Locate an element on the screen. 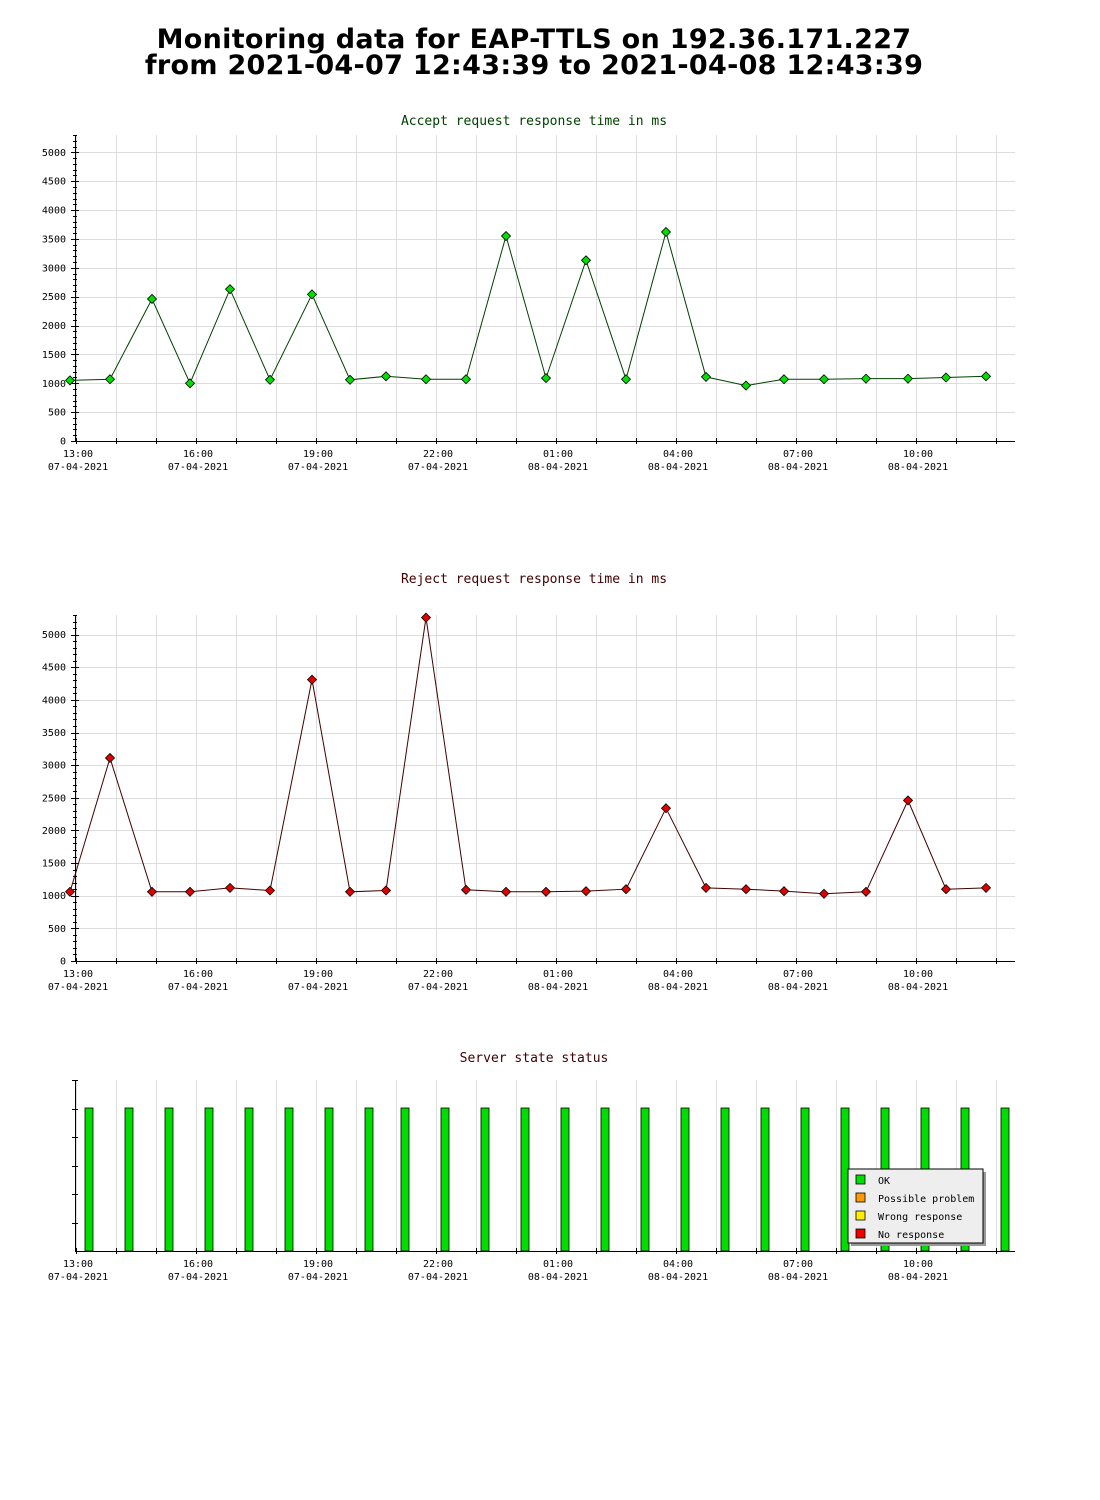  status-chart-title: Server state status is located at coordinates (534, 1058).